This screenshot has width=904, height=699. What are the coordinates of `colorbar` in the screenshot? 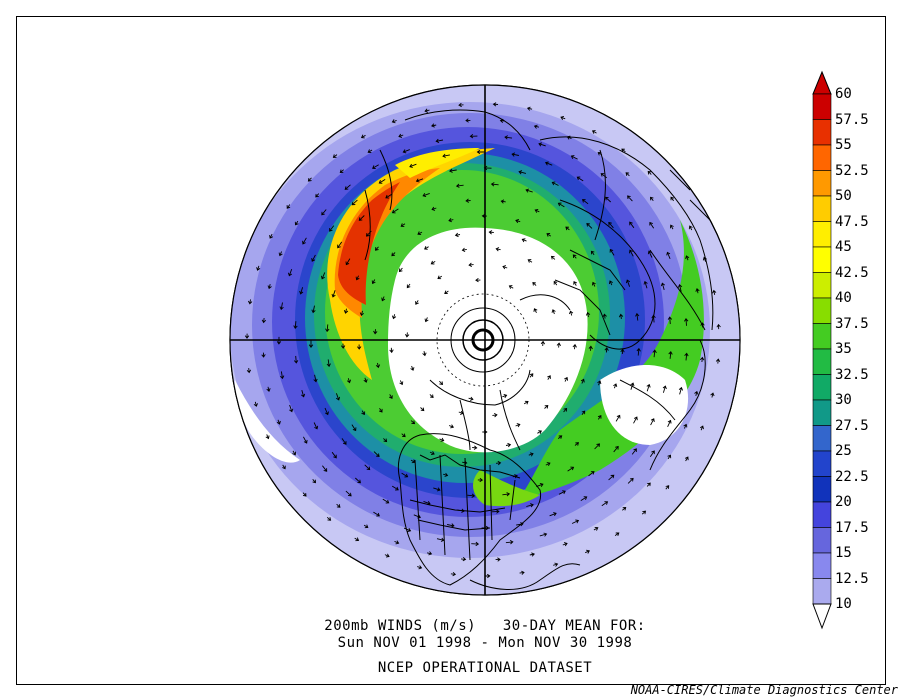 It's located at (822, 350).